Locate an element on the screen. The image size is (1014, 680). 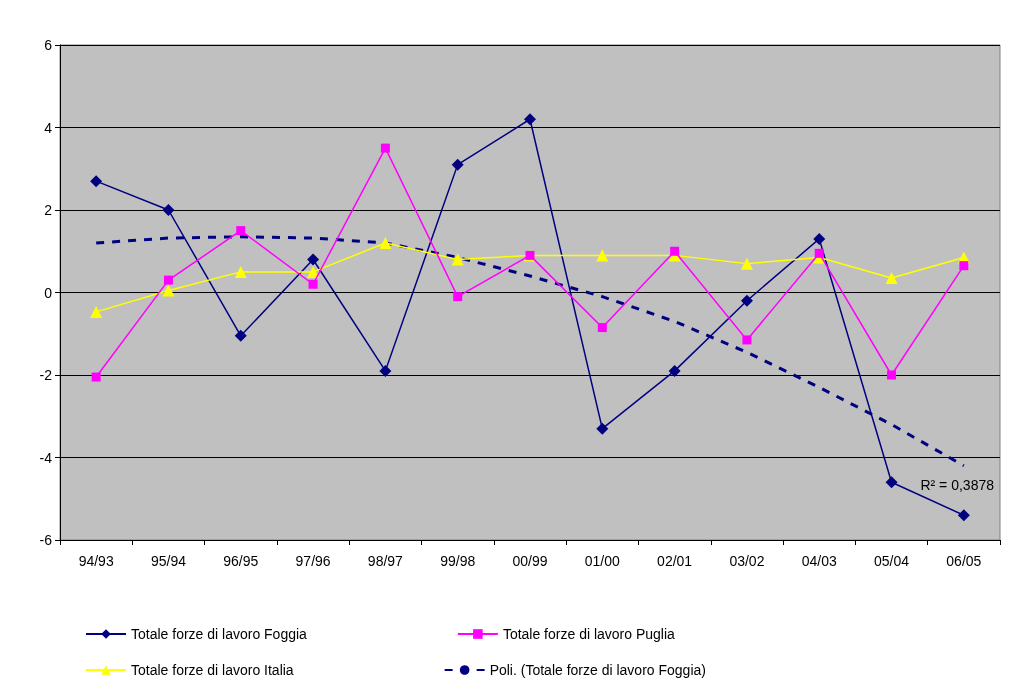
legend-label: Poli. (Totale forze di lavoro Foggia) is located at coordinates (597, 670).